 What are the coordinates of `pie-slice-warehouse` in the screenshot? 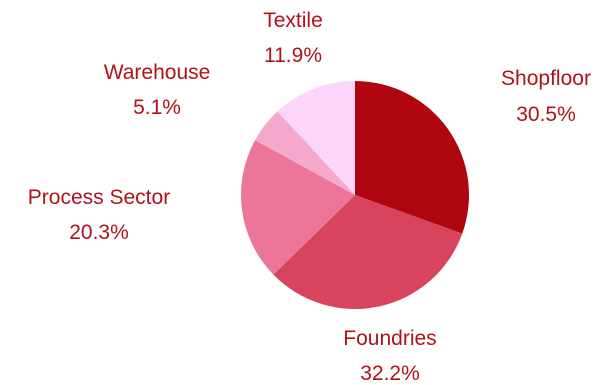 It's located at (305, 153).